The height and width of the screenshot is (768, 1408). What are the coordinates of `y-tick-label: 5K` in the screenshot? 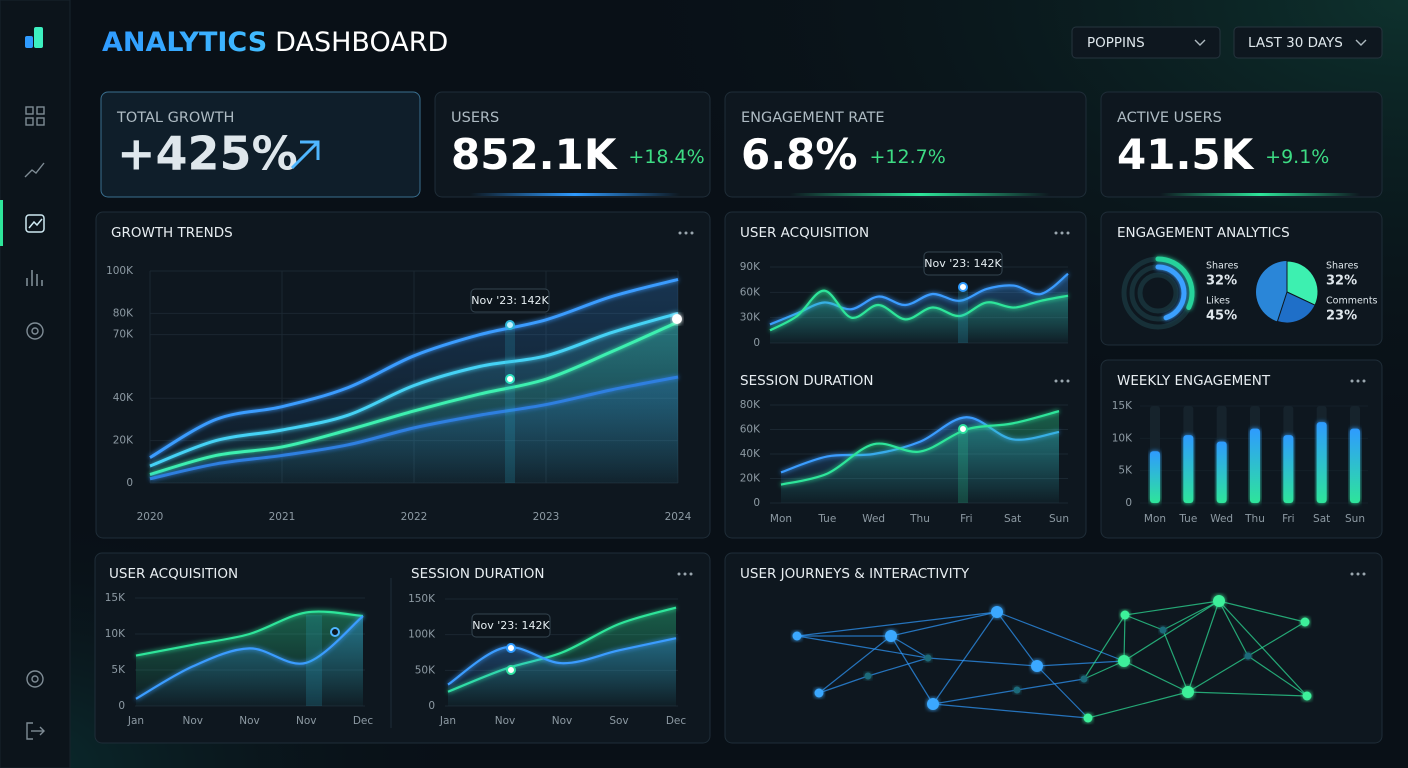 It's located at (1125, 471).